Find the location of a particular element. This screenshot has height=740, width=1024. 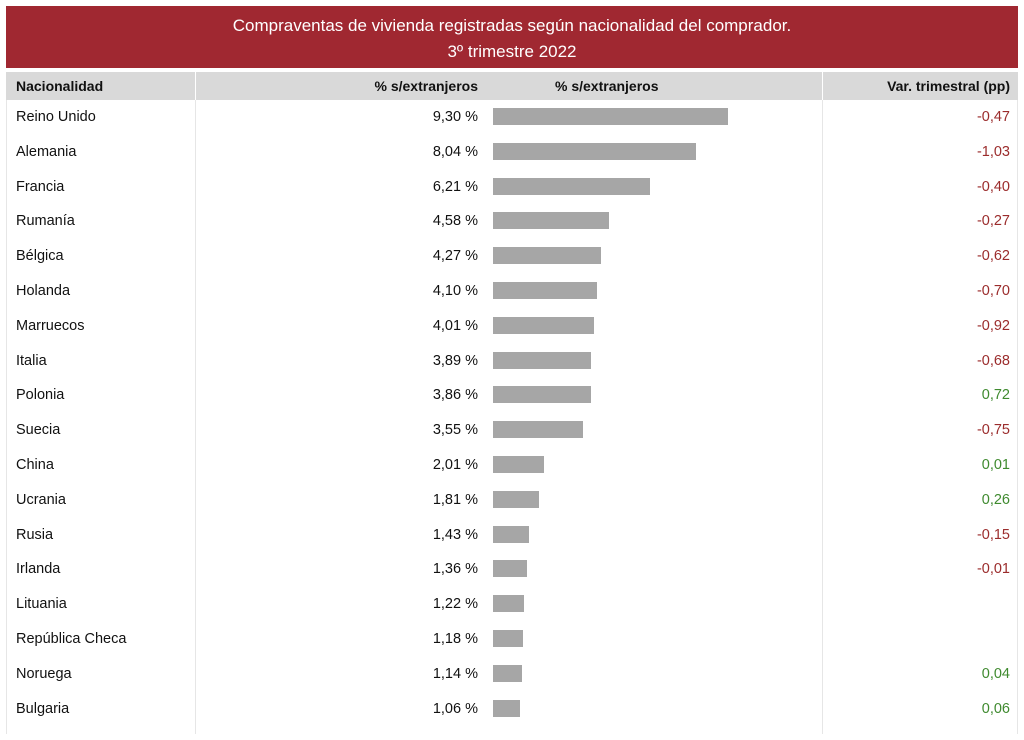

nationality-label: China is located at coordinates (35, 465).